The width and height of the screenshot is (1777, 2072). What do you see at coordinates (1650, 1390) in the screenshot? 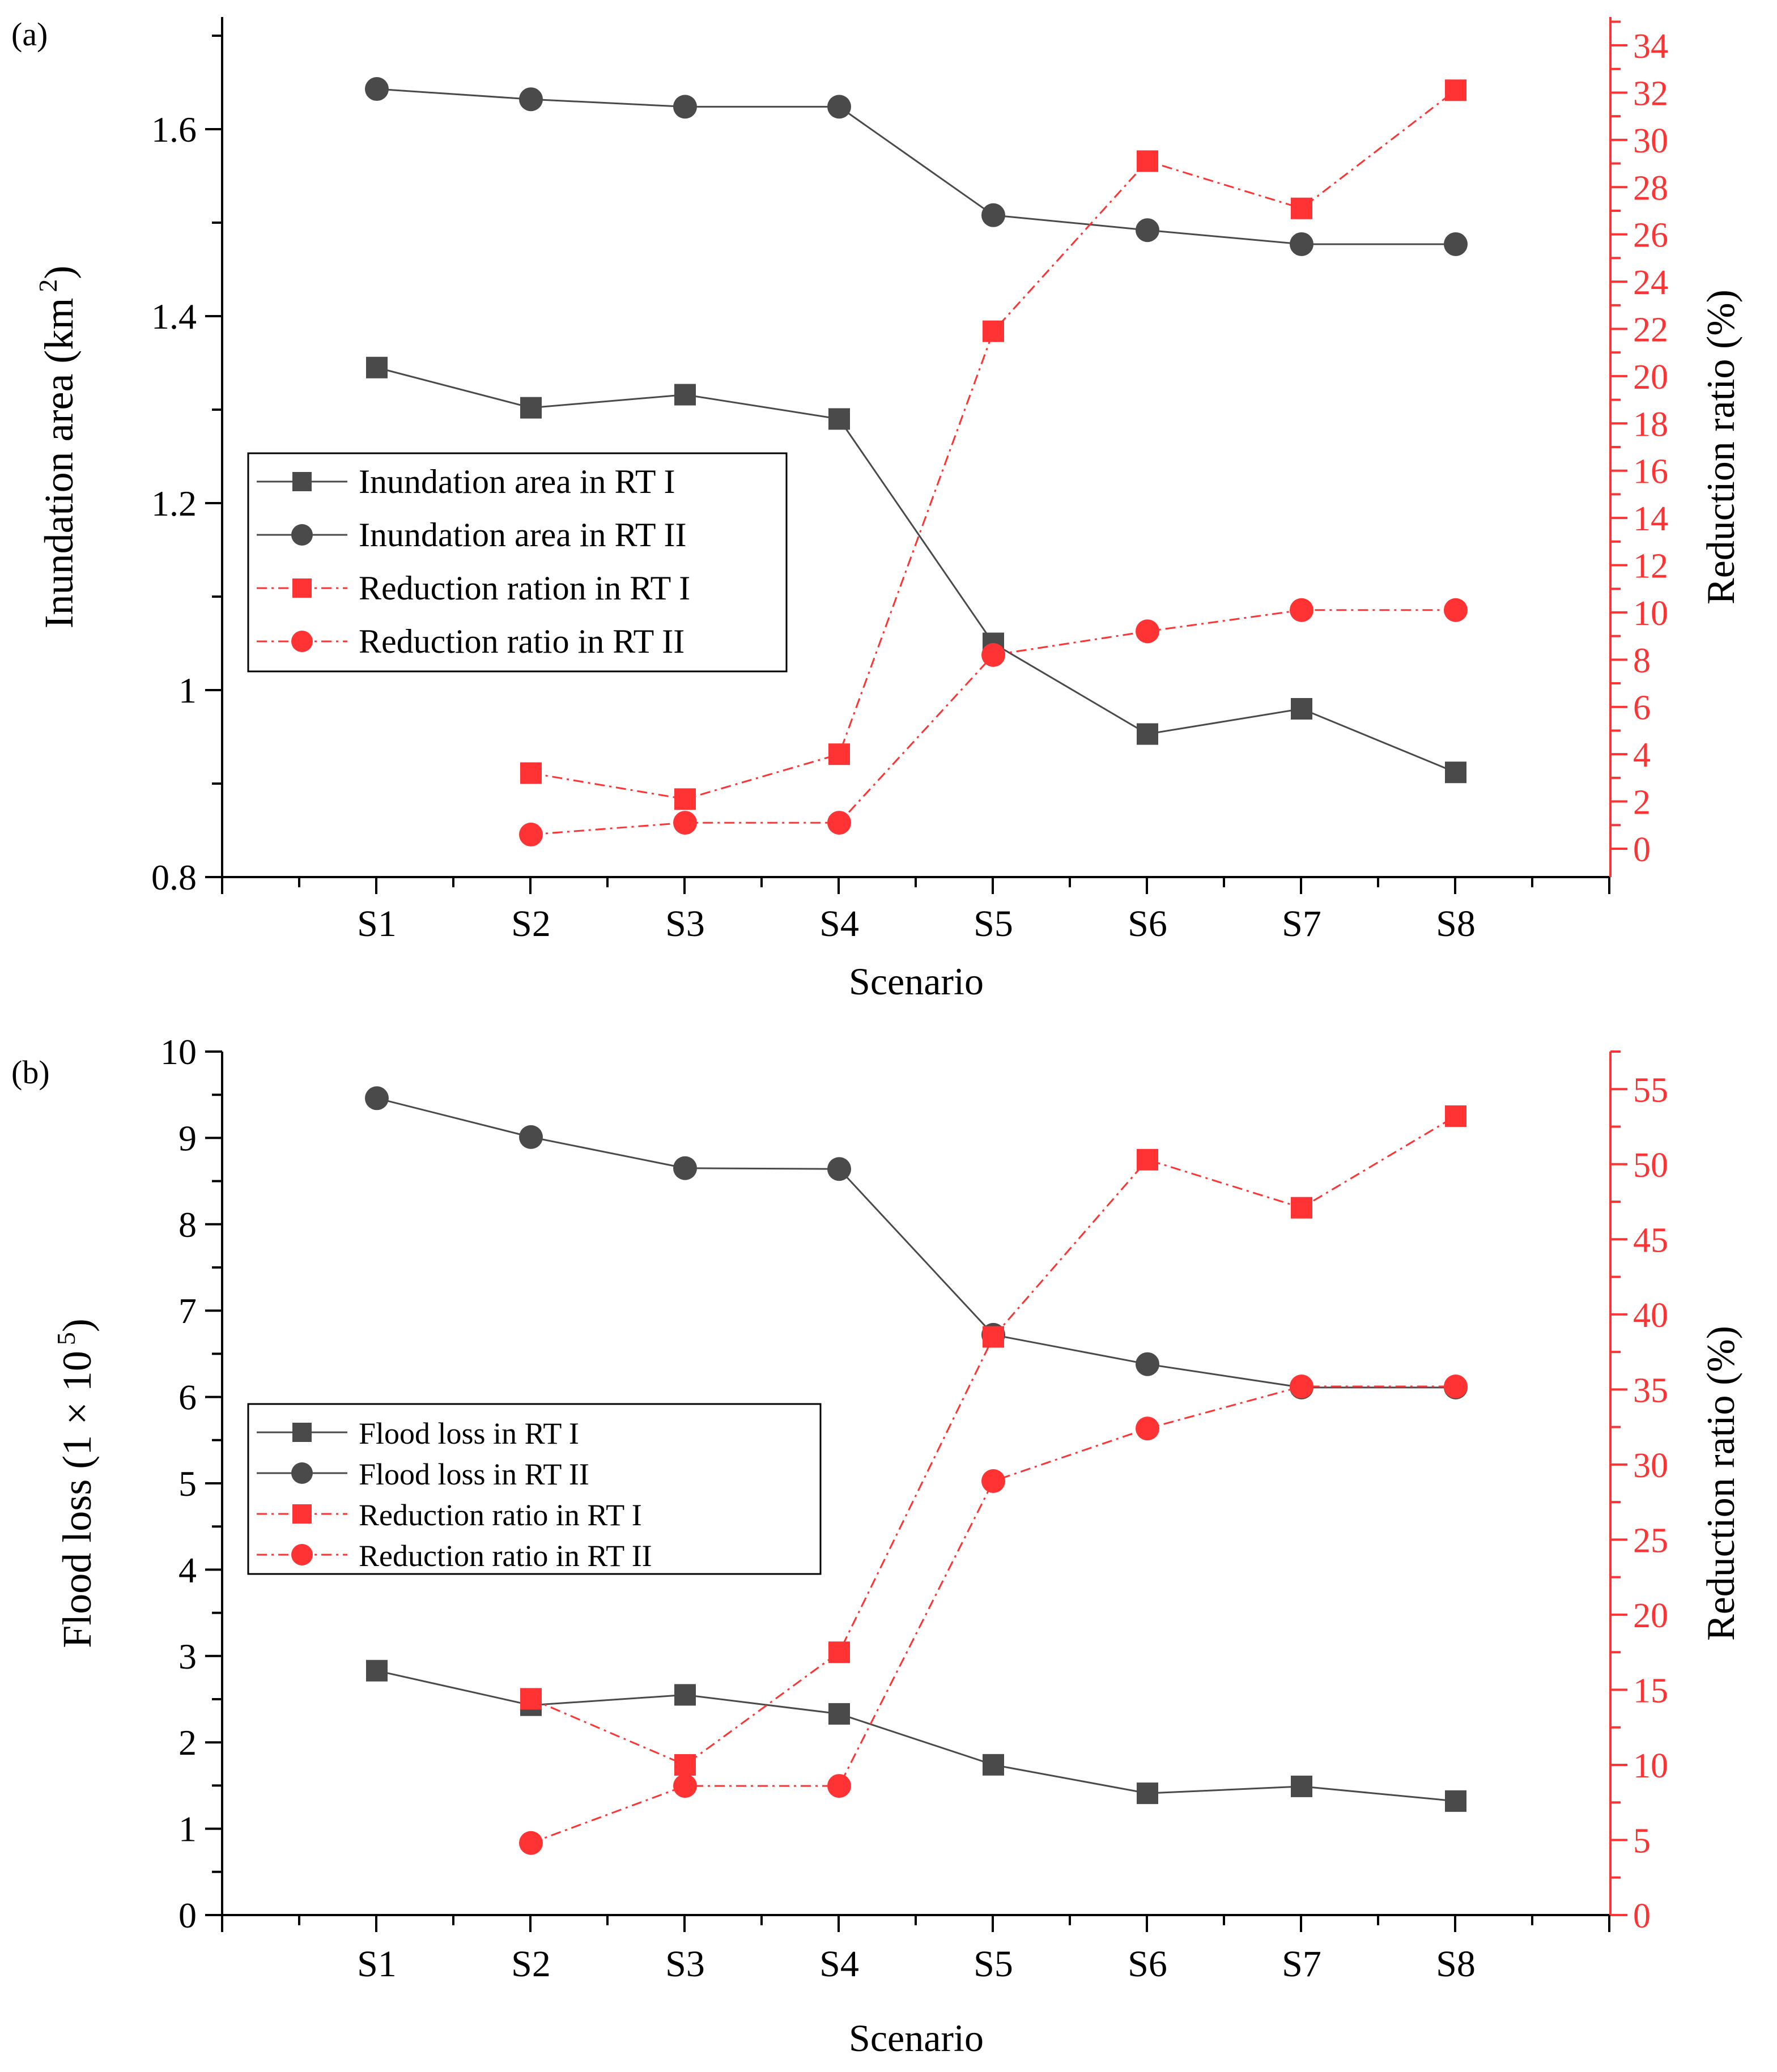
I see `right-y-tick-label: 35` at bounding box center [1650, 1390].